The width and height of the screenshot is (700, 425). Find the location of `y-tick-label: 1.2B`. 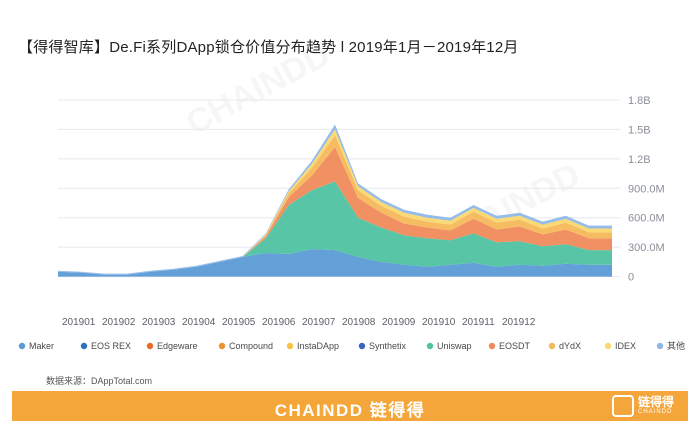

y-tick-label: 1.2B is located at coordinates (639, 160).